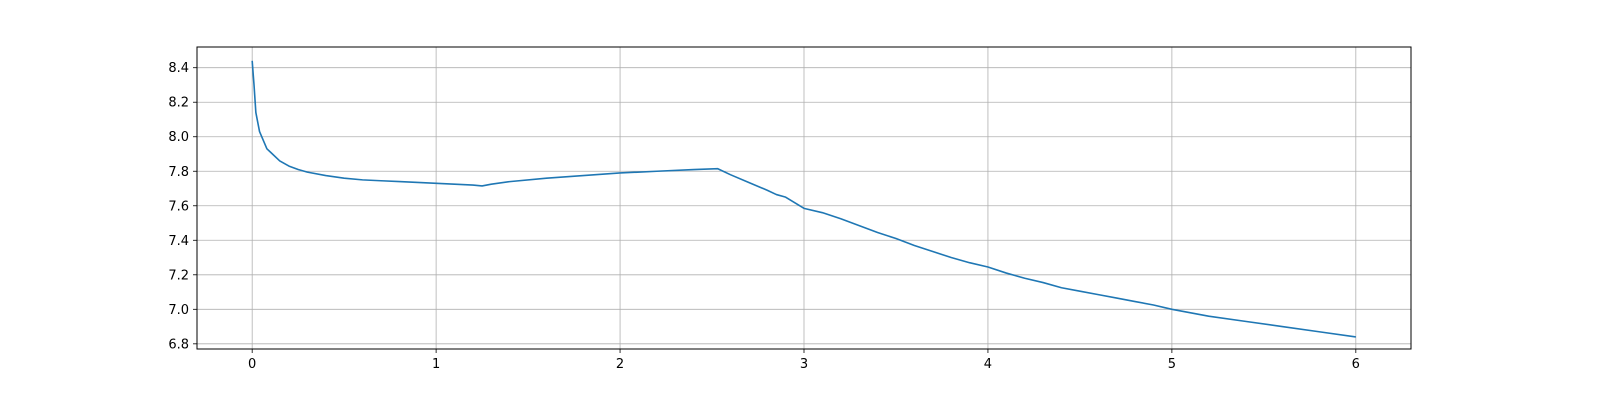 The image size is (1600, 400). I want to click on y-axis: 6.8 7.0 7.2 7.4 7.6 7.8 8.0 8.2 8.4, so click(182, 206).